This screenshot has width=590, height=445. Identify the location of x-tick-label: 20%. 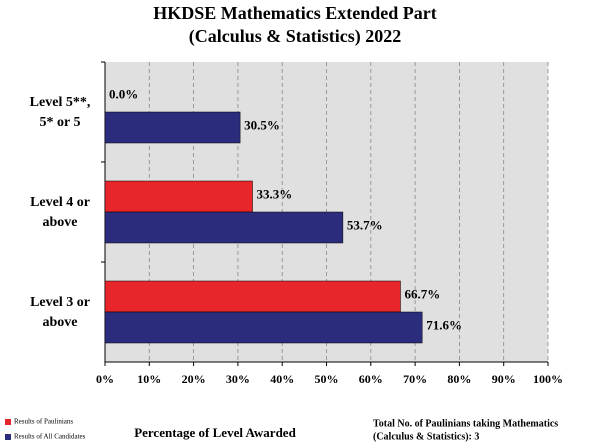
(194, 379).